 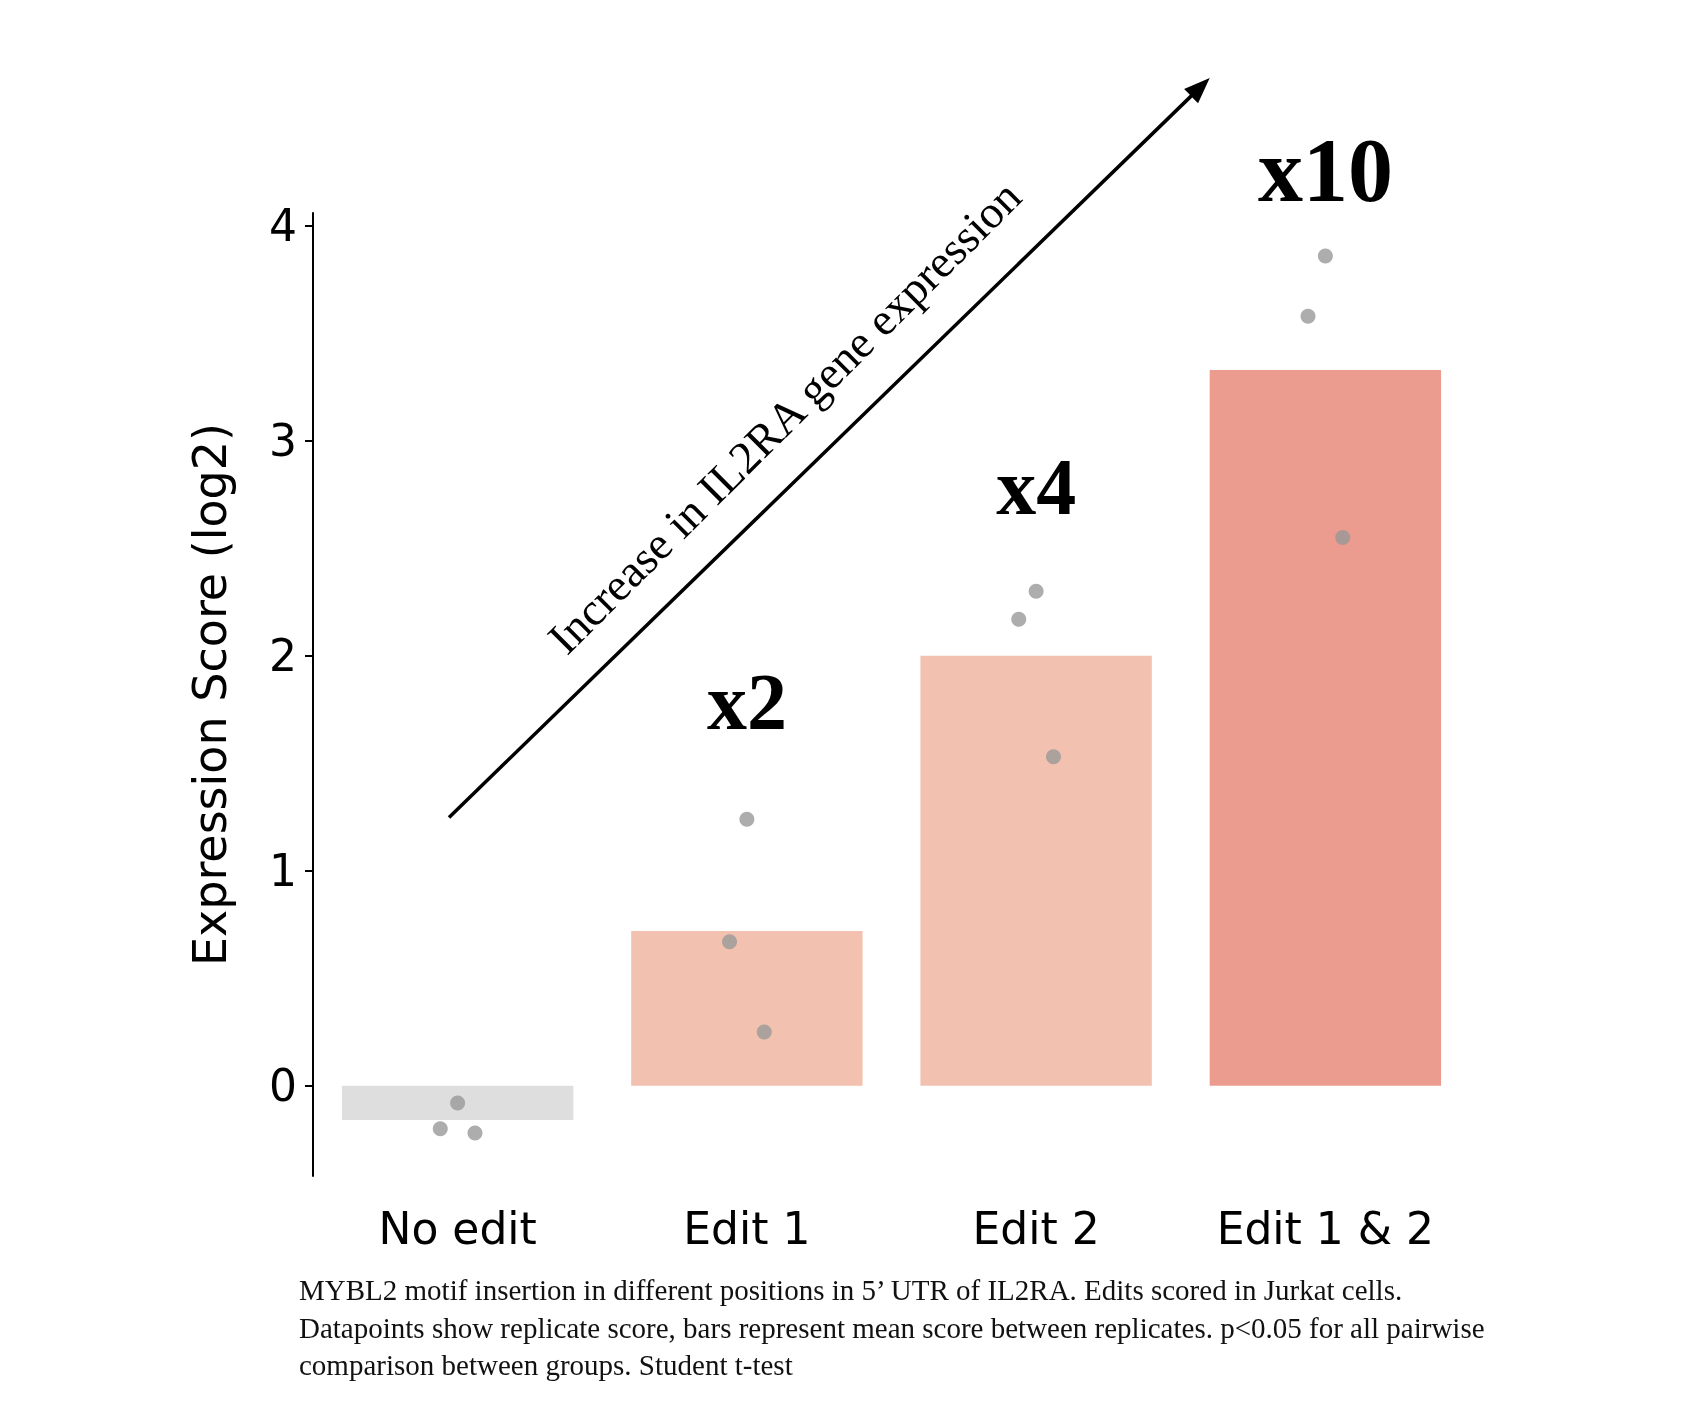 What do you see at coordinates (283, 226) in the screenshot?
I see `y-tick-label: 4` at bounding box center [283, 226].